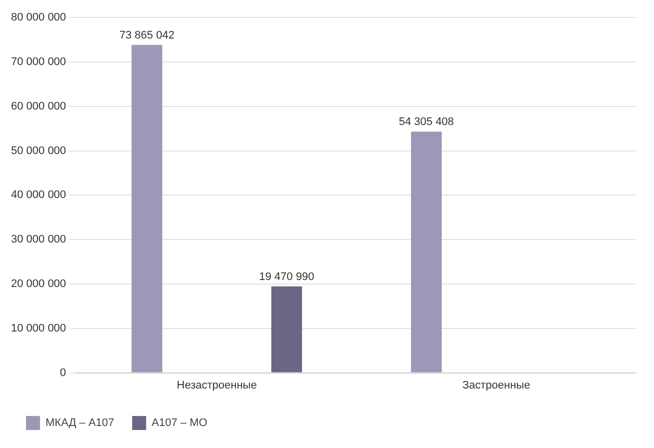  Describe the element at coordinates (38, 195) in the screenshot. I see `y-tick-label: 40 000 000` at that location.